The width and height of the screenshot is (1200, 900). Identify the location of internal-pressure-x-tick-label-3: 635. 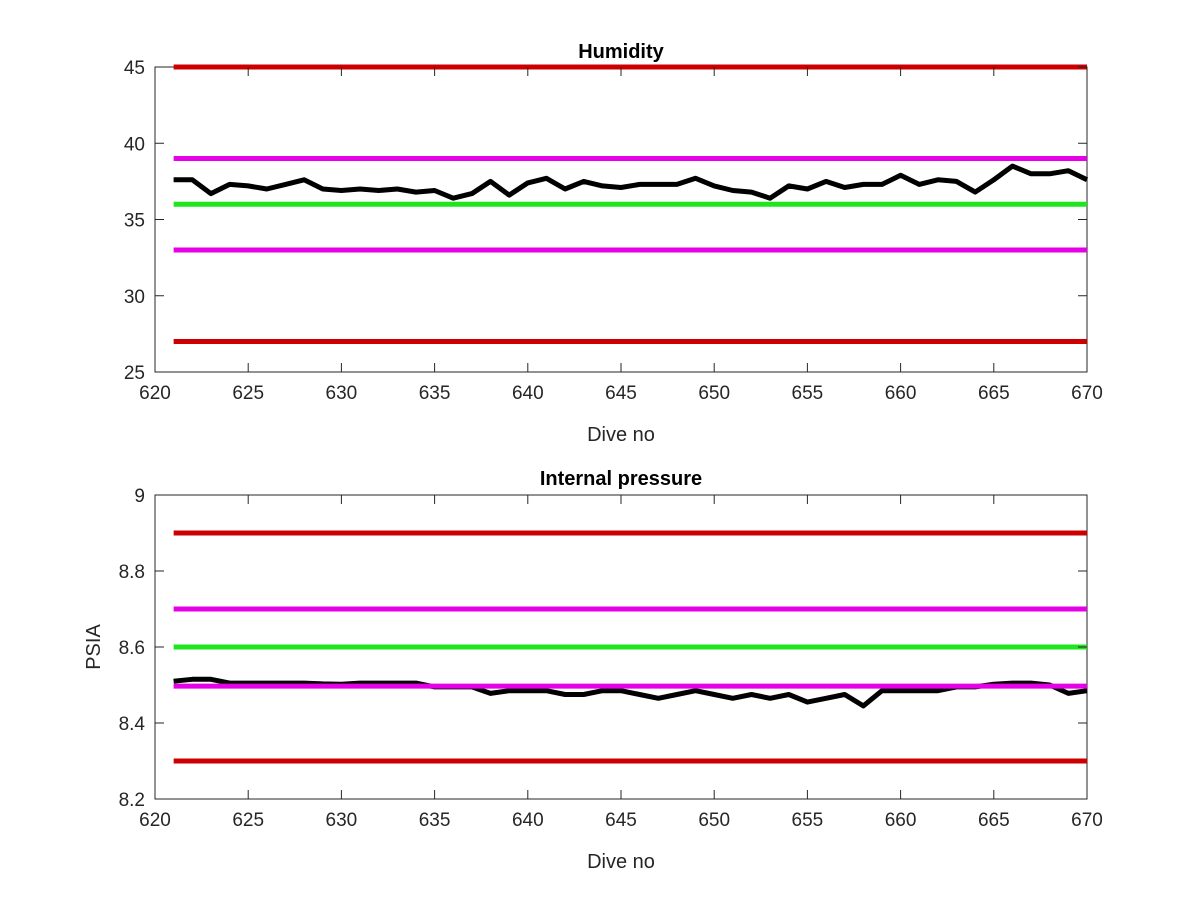
(435, 820).